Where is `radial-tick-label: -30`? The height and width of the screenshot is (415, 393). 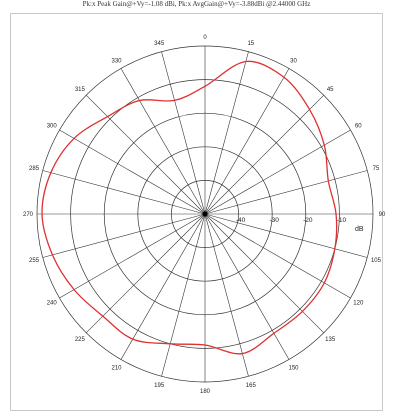
radial-tick-label: -30 is located at coordinates (274, 220).